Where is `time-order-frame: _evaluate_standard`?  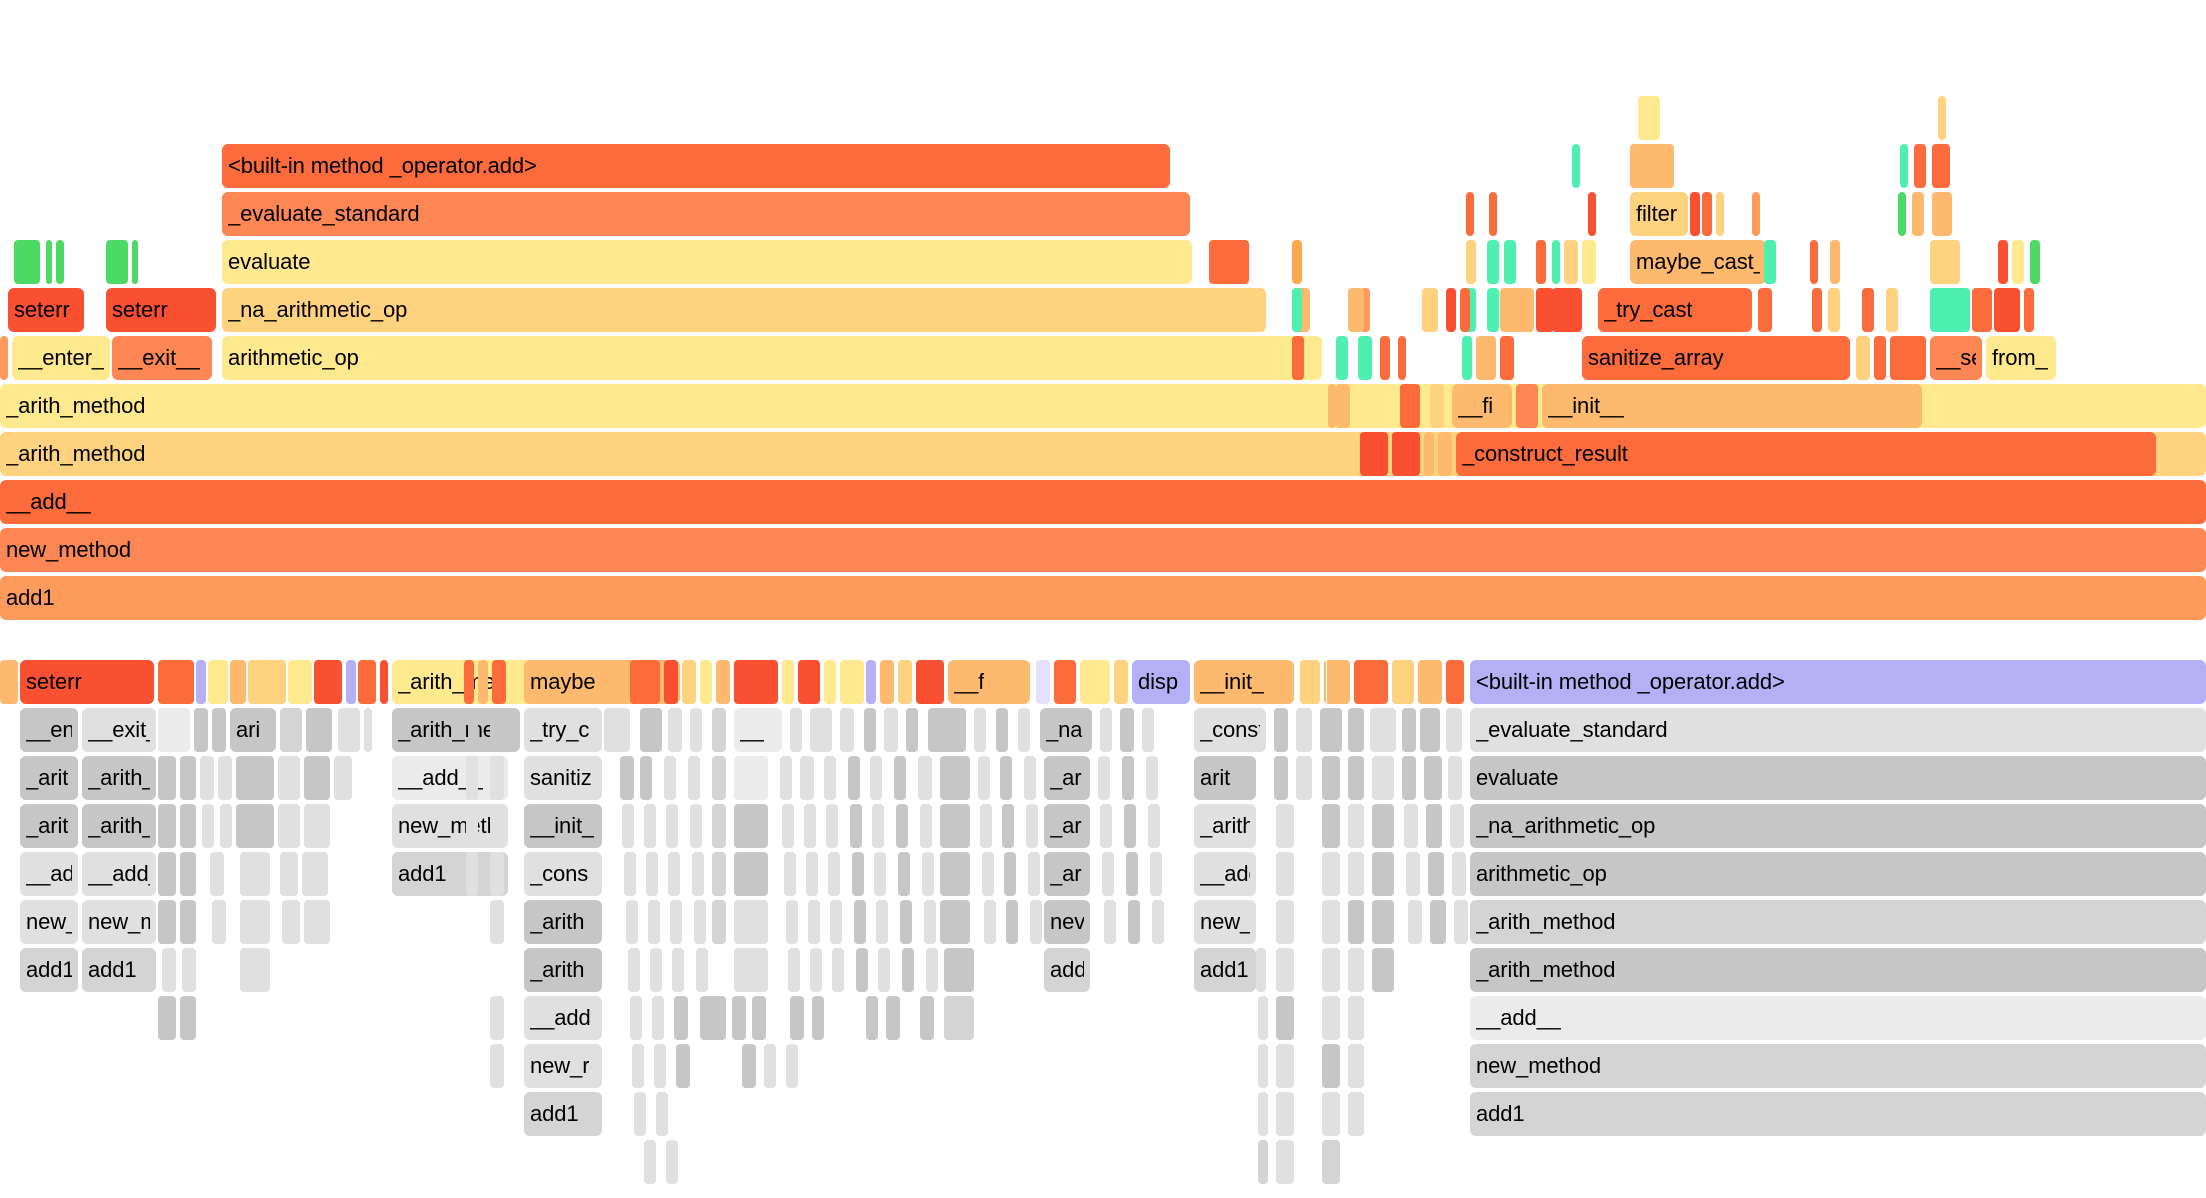
time-order-frame: _evaluate_standard is located at coordinates (706, 214).